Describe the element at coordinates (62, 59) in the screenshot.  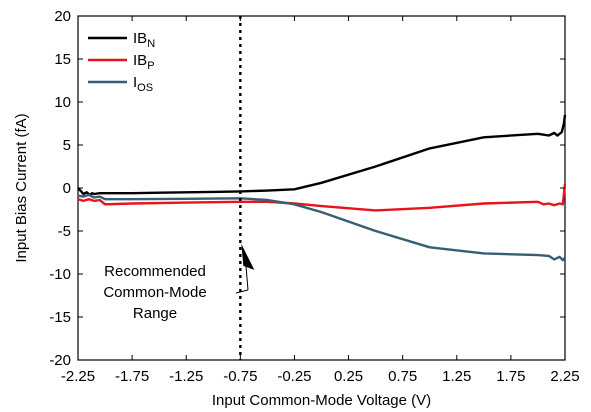
I see `y-tick-label: 15` at that location.